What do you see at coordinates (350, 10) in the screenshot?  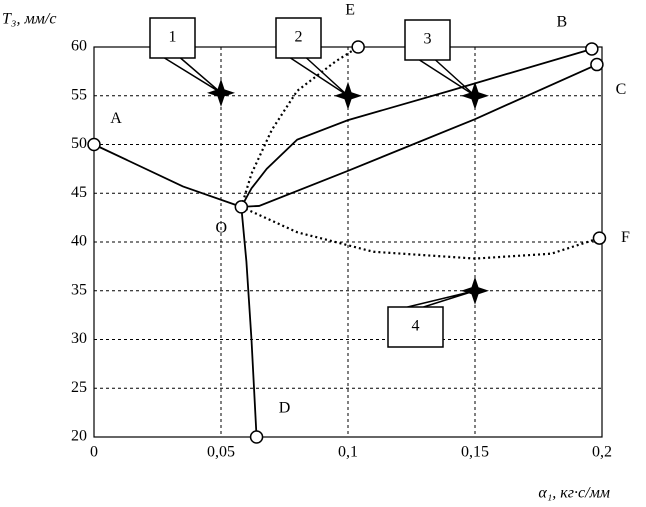 I see `point-label: E` at bounding box center [350, 10].